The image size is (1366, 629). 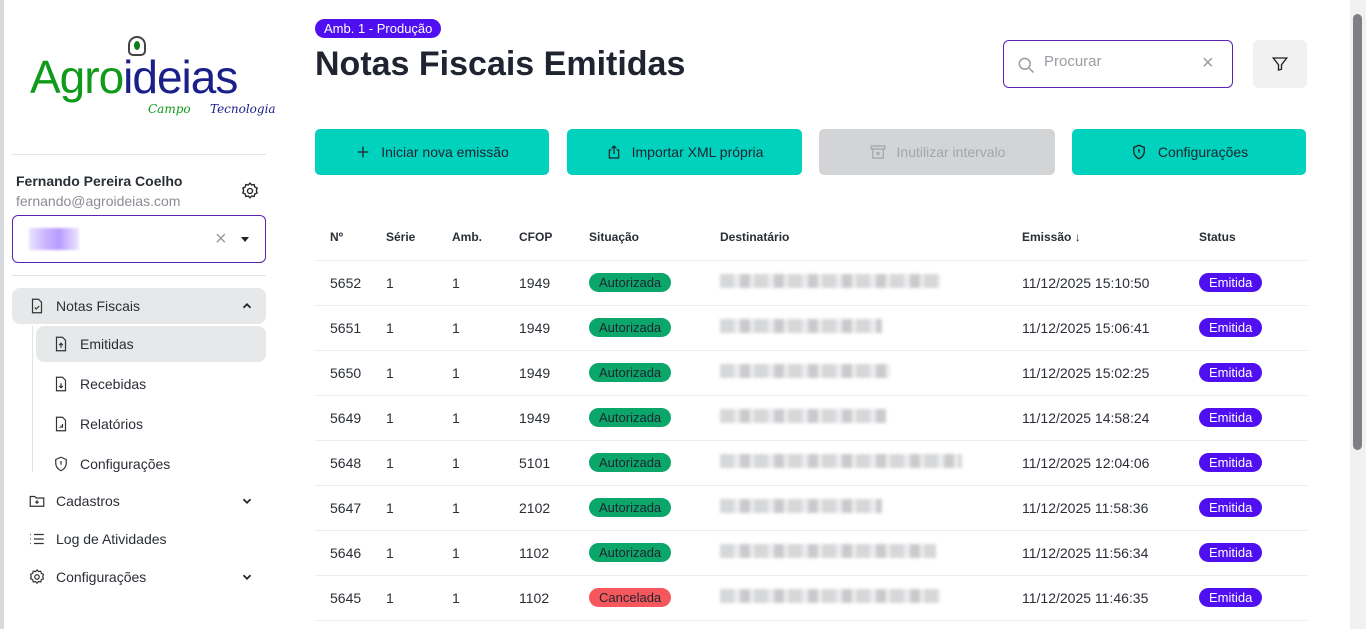 What do you see at coordinates (139, 275) in the screenshot?
I see `divider` at bounding box center [139, 275].